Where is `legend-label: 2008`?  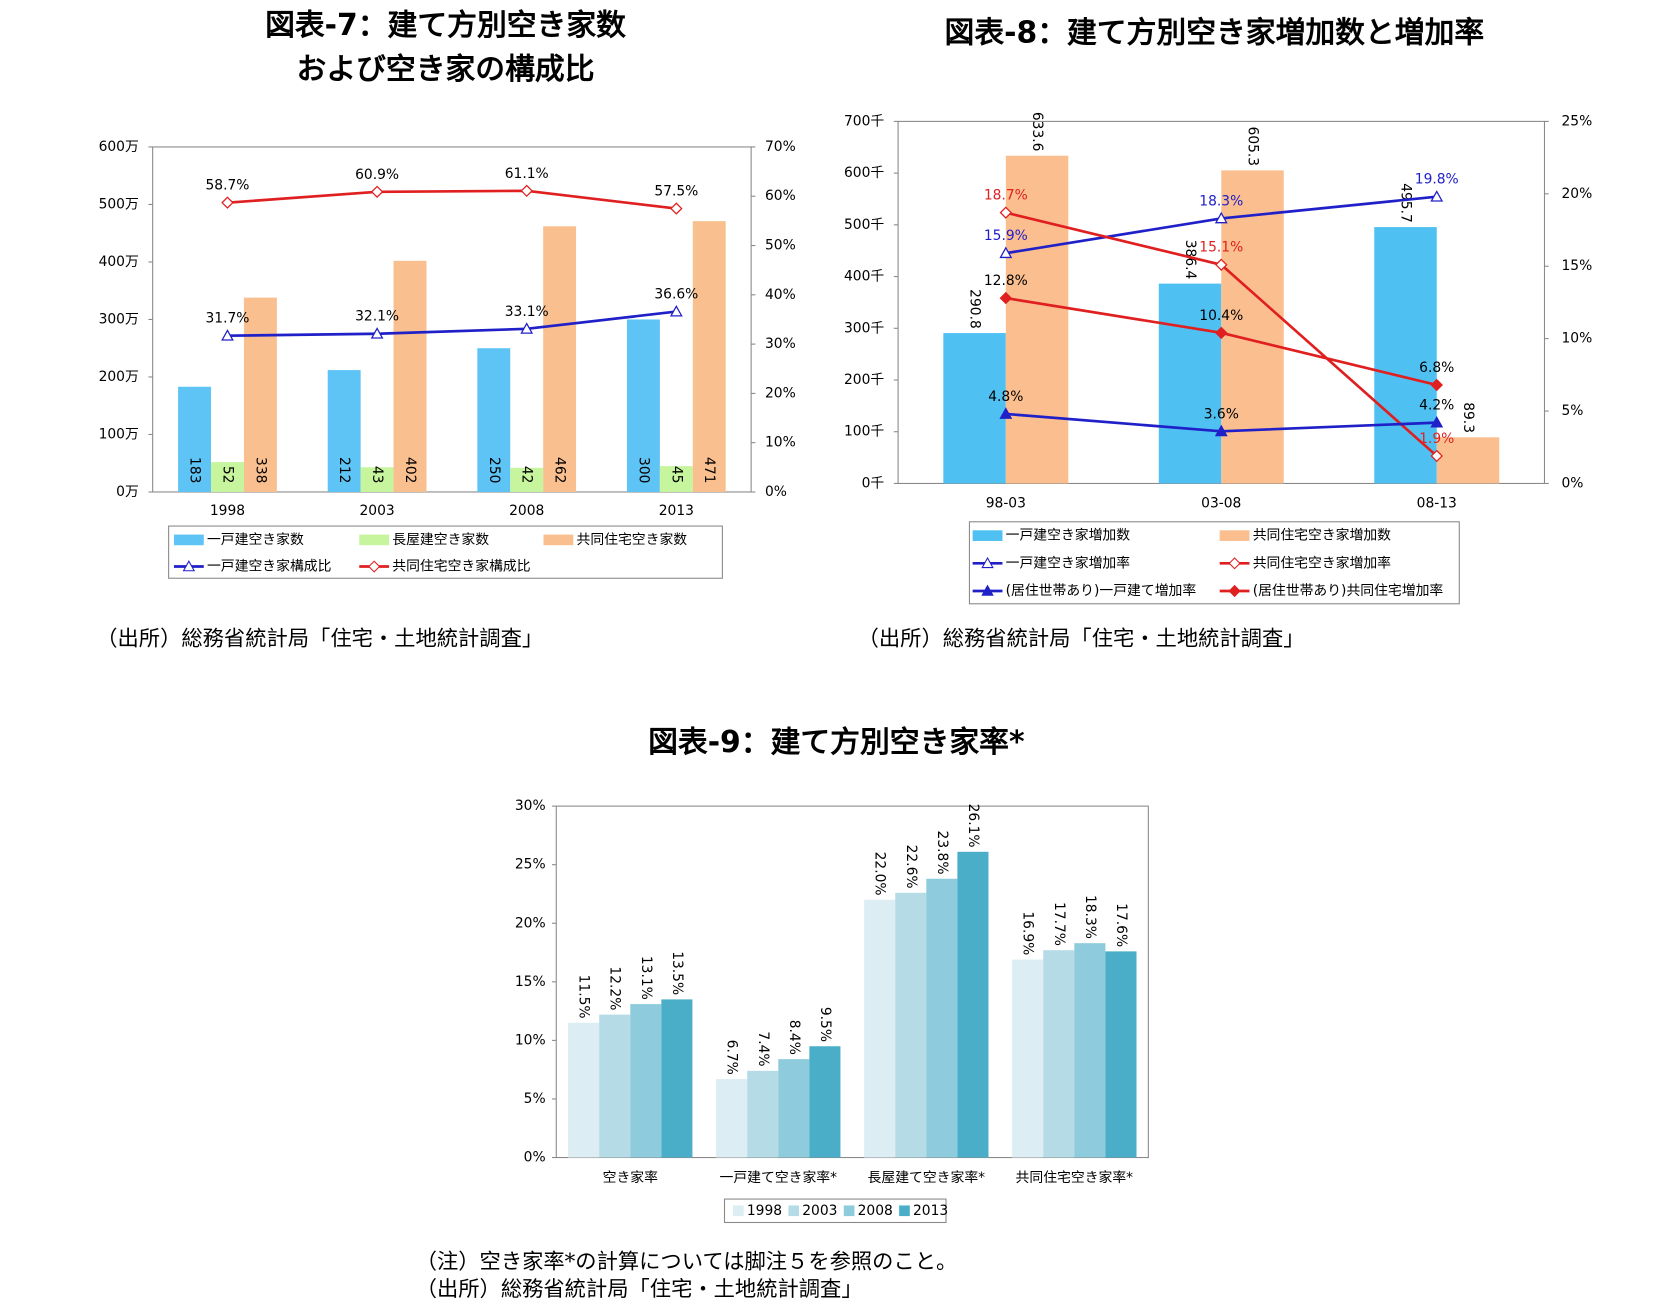 legend-label: 2008 is located at coordinates (875, 1211).